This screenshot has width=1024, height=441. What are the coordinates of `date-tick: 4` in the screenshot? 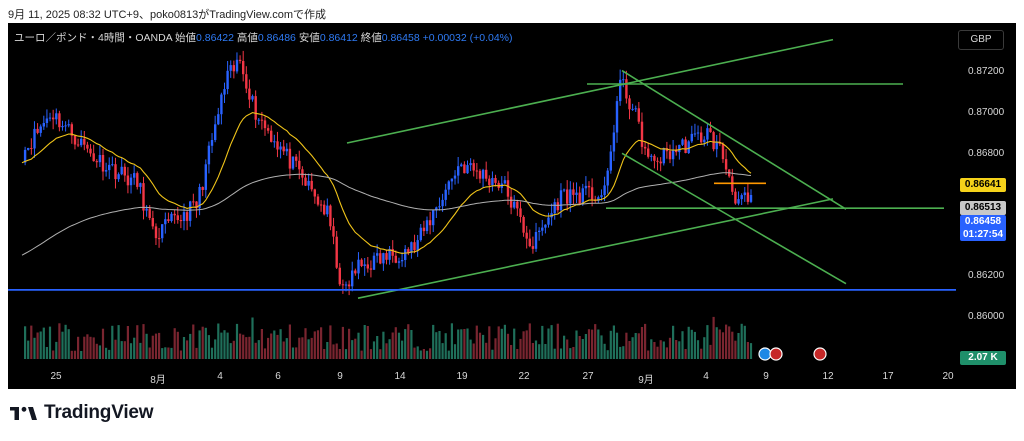 It's located at (706, 376).